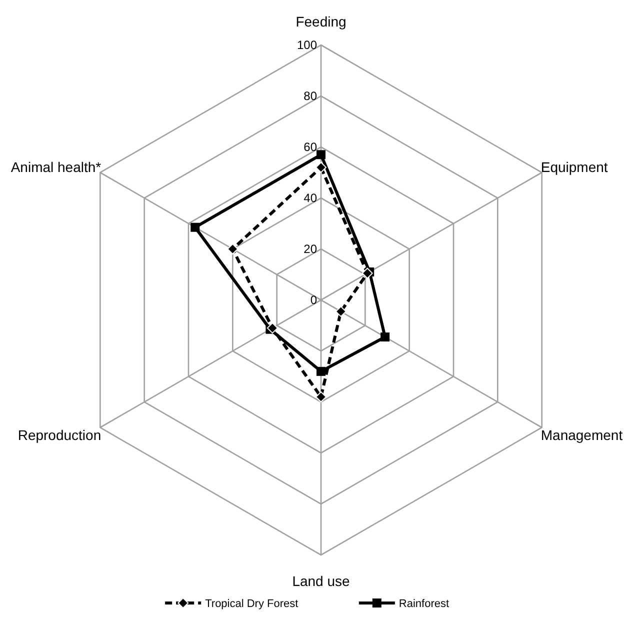 The image size is (634, 617). Describe the element at coordinates (60, 434) in the screenshot. I see `spoke-label: Reproduction` at that location.